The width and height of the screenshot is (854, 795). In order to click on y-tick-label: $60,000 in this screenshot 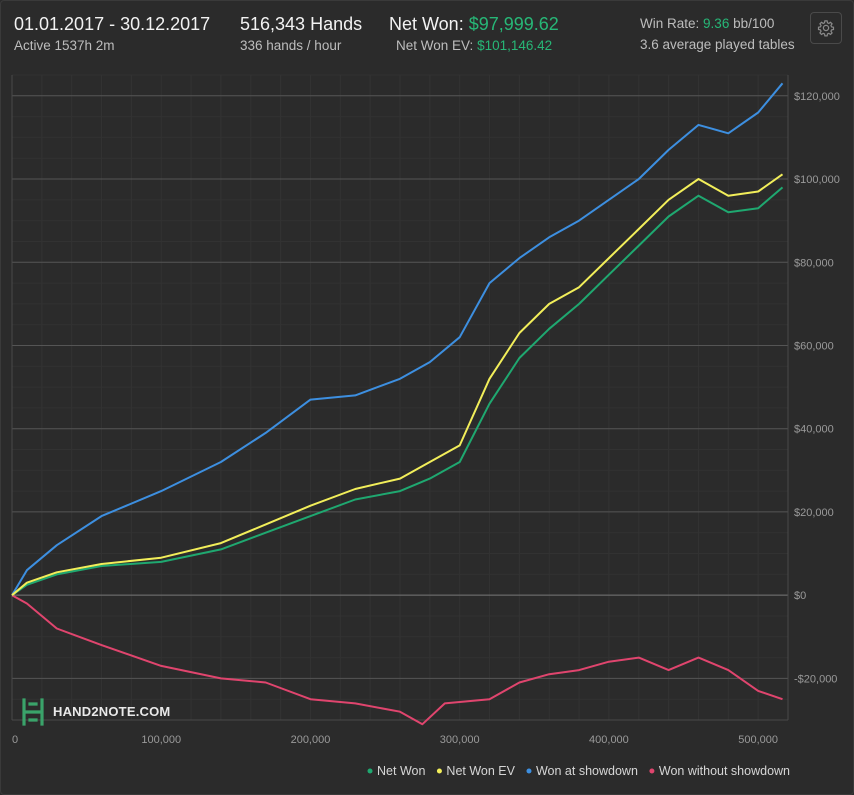, I will do `click(814, 346)`.